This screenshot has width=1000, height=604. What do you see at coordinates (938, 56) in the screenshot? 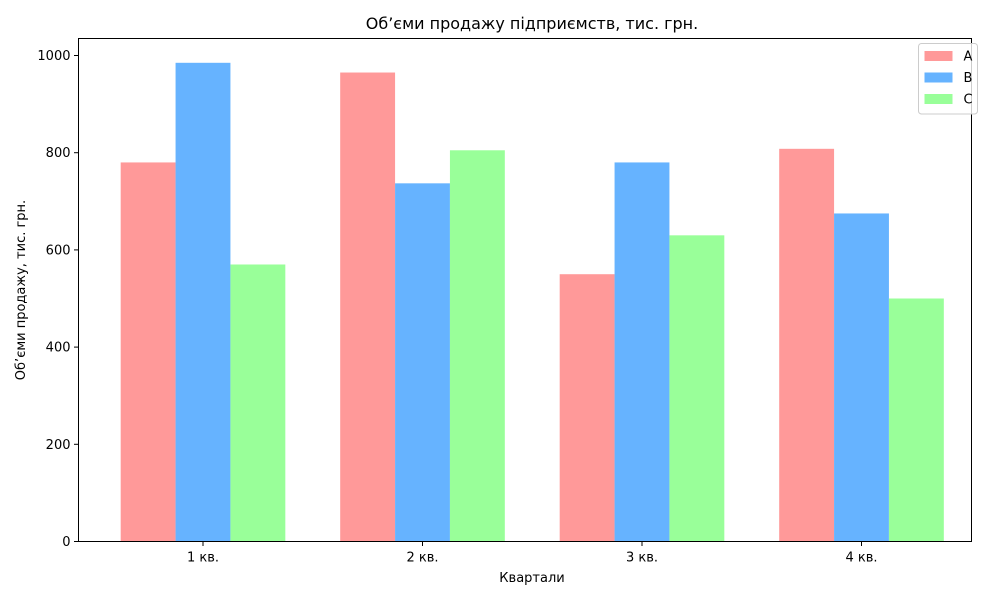
I see `legend-swatch-A` at bounding box center [938, 56].